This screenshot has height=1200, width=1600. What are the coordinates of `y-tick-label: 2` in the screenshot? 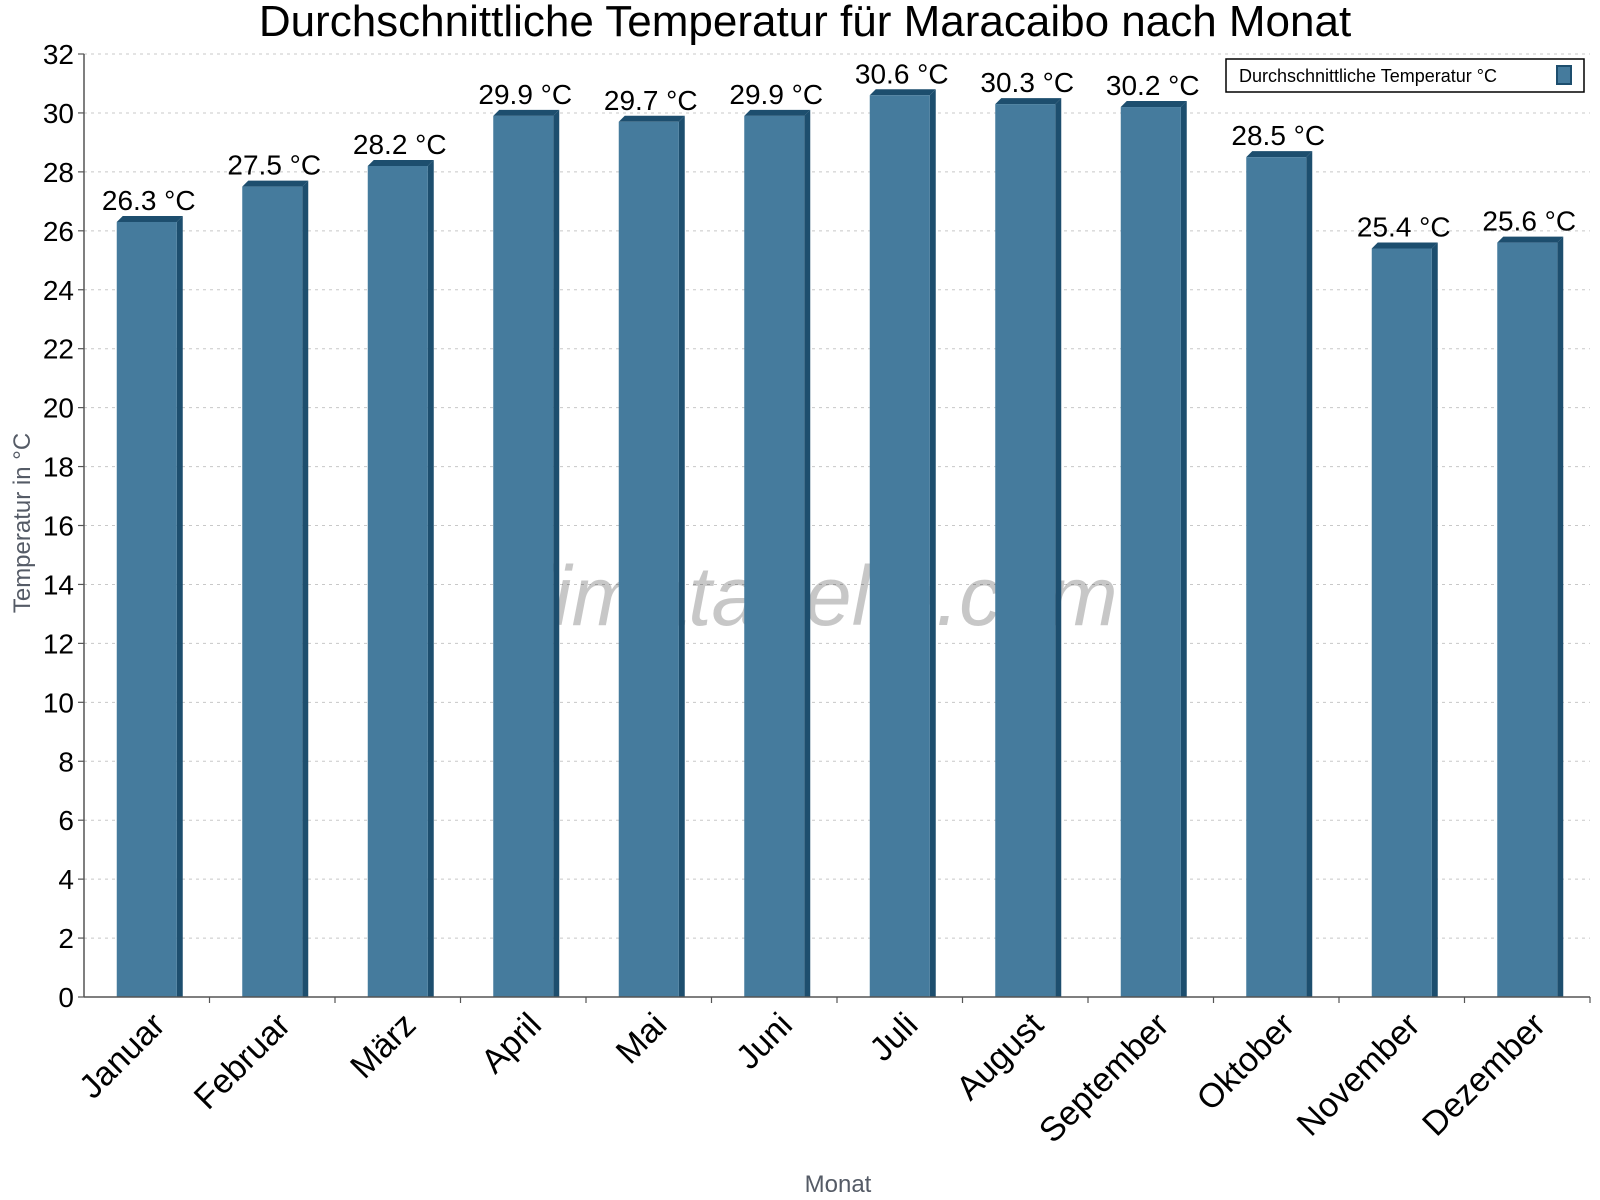 It's located at (66, 938).